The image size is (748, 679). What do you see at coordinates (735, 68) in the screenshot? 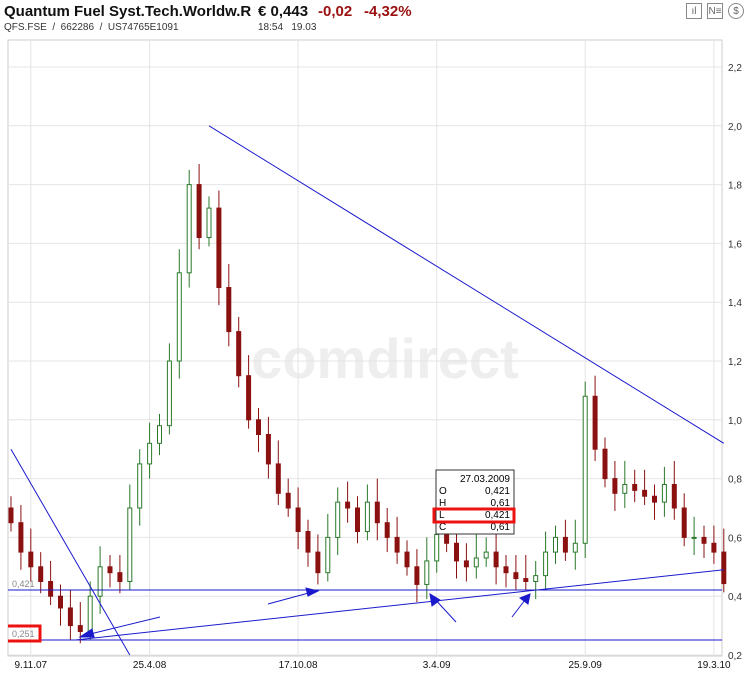
I see `y-tick-label: 2,2` at bounding box center [735, 68].